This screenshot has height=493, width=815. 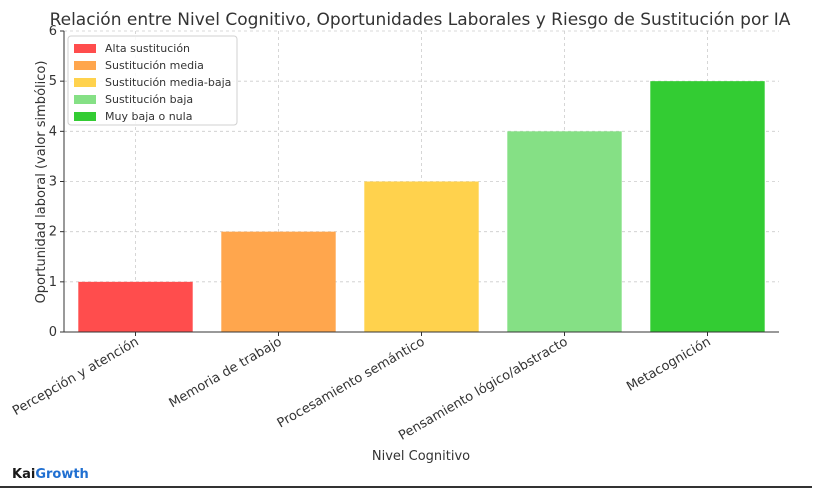 What do you see at coordinates (41, 182) in the screenshot?
I see `y-axis-label: Oportunidad laboral (valor simbólico)` at bounding box center [41, 182].